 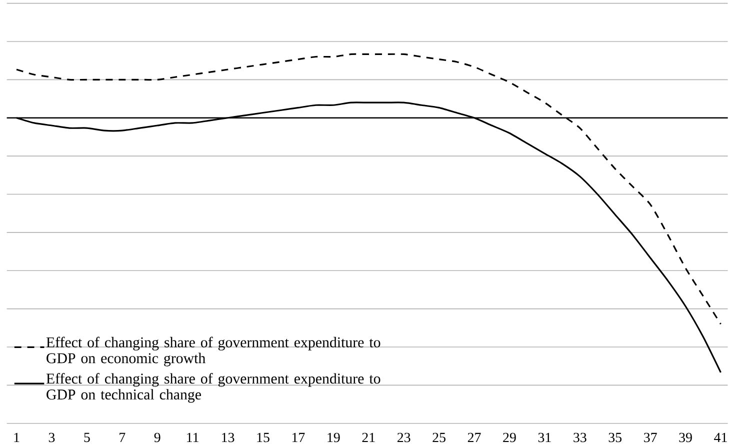 What do you see at coordinates (615, 437) in the screenshot?
I see `x-tick-label: 35` at bounding box center [615, 437].